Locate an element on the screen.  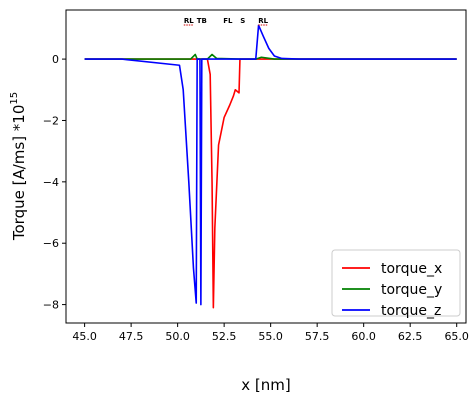
x-tick-label: 65.0 is located at coordinates (456, 336).